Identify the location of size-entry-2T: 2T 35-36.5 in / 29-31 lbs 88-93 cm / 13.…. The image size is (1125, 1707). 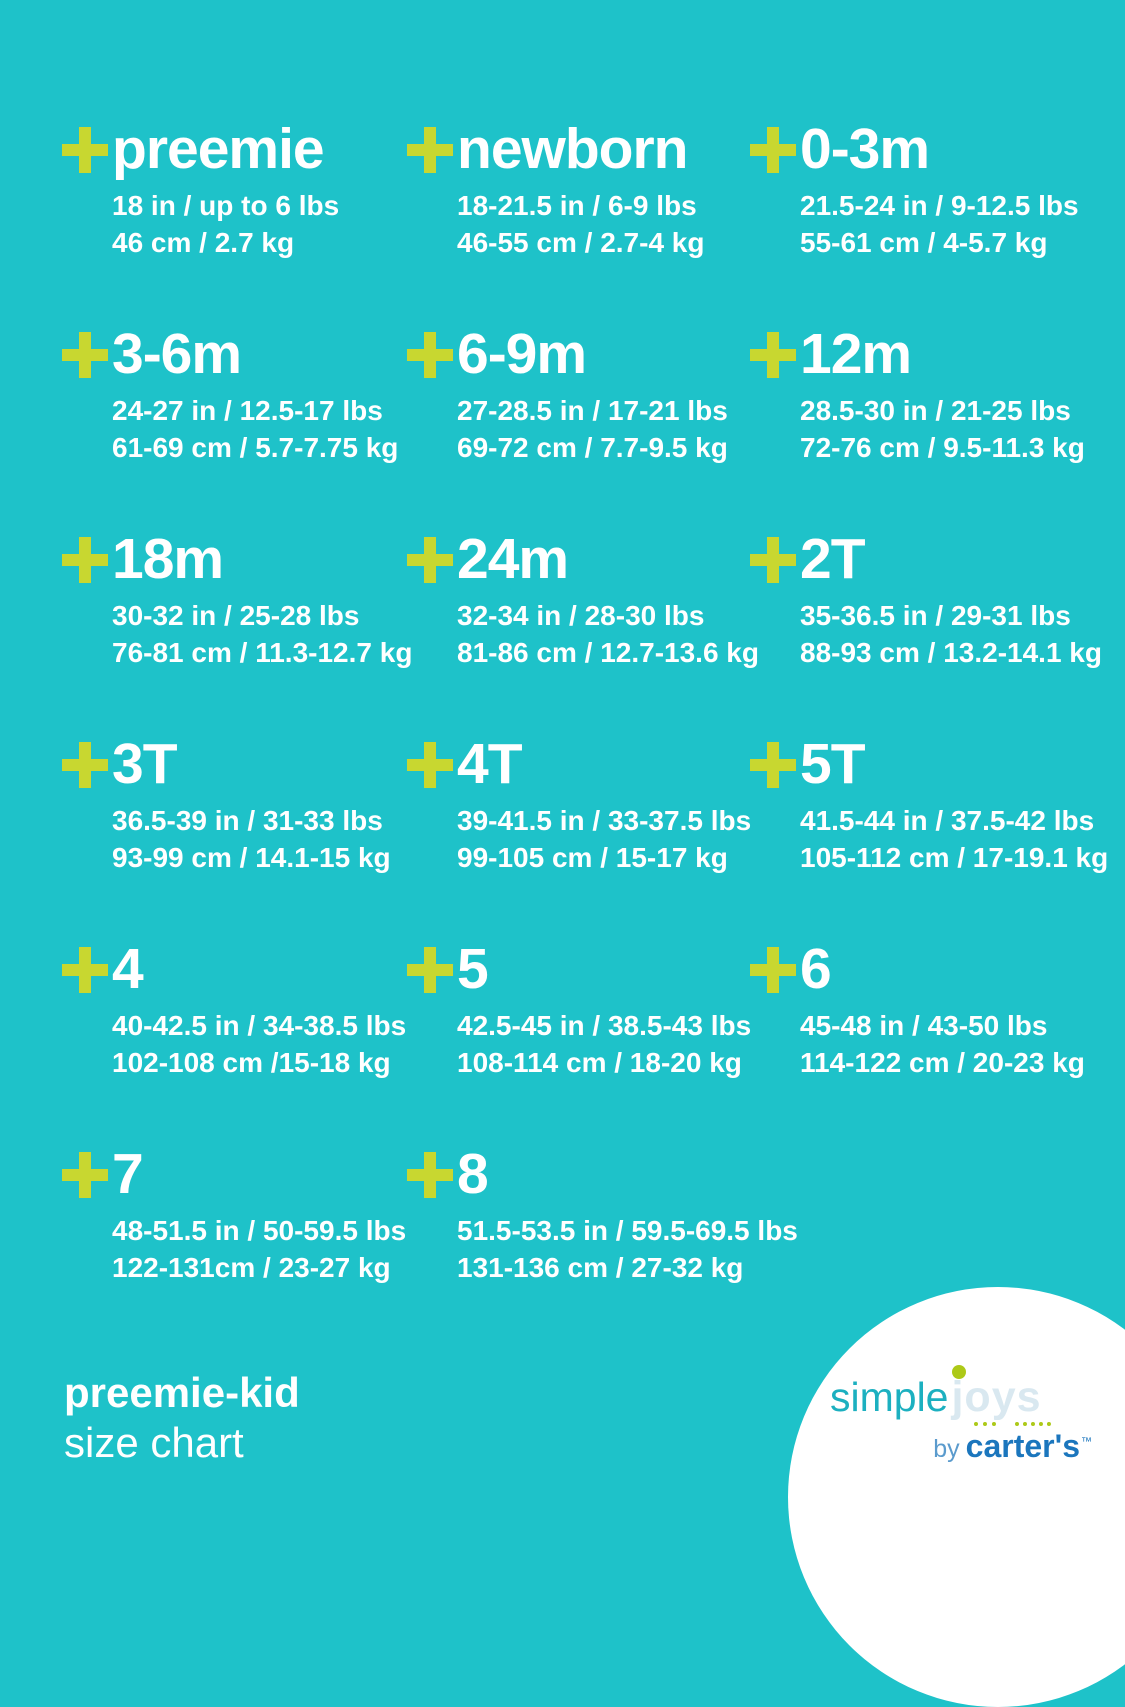
(937, 630).